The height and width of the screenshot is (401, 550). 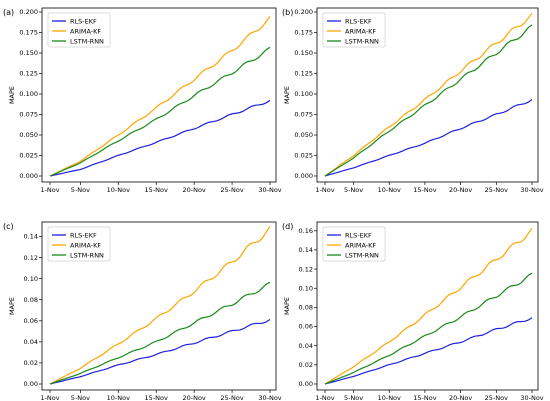 I want to click on panel-label: (d), so click(x=287, y=226).